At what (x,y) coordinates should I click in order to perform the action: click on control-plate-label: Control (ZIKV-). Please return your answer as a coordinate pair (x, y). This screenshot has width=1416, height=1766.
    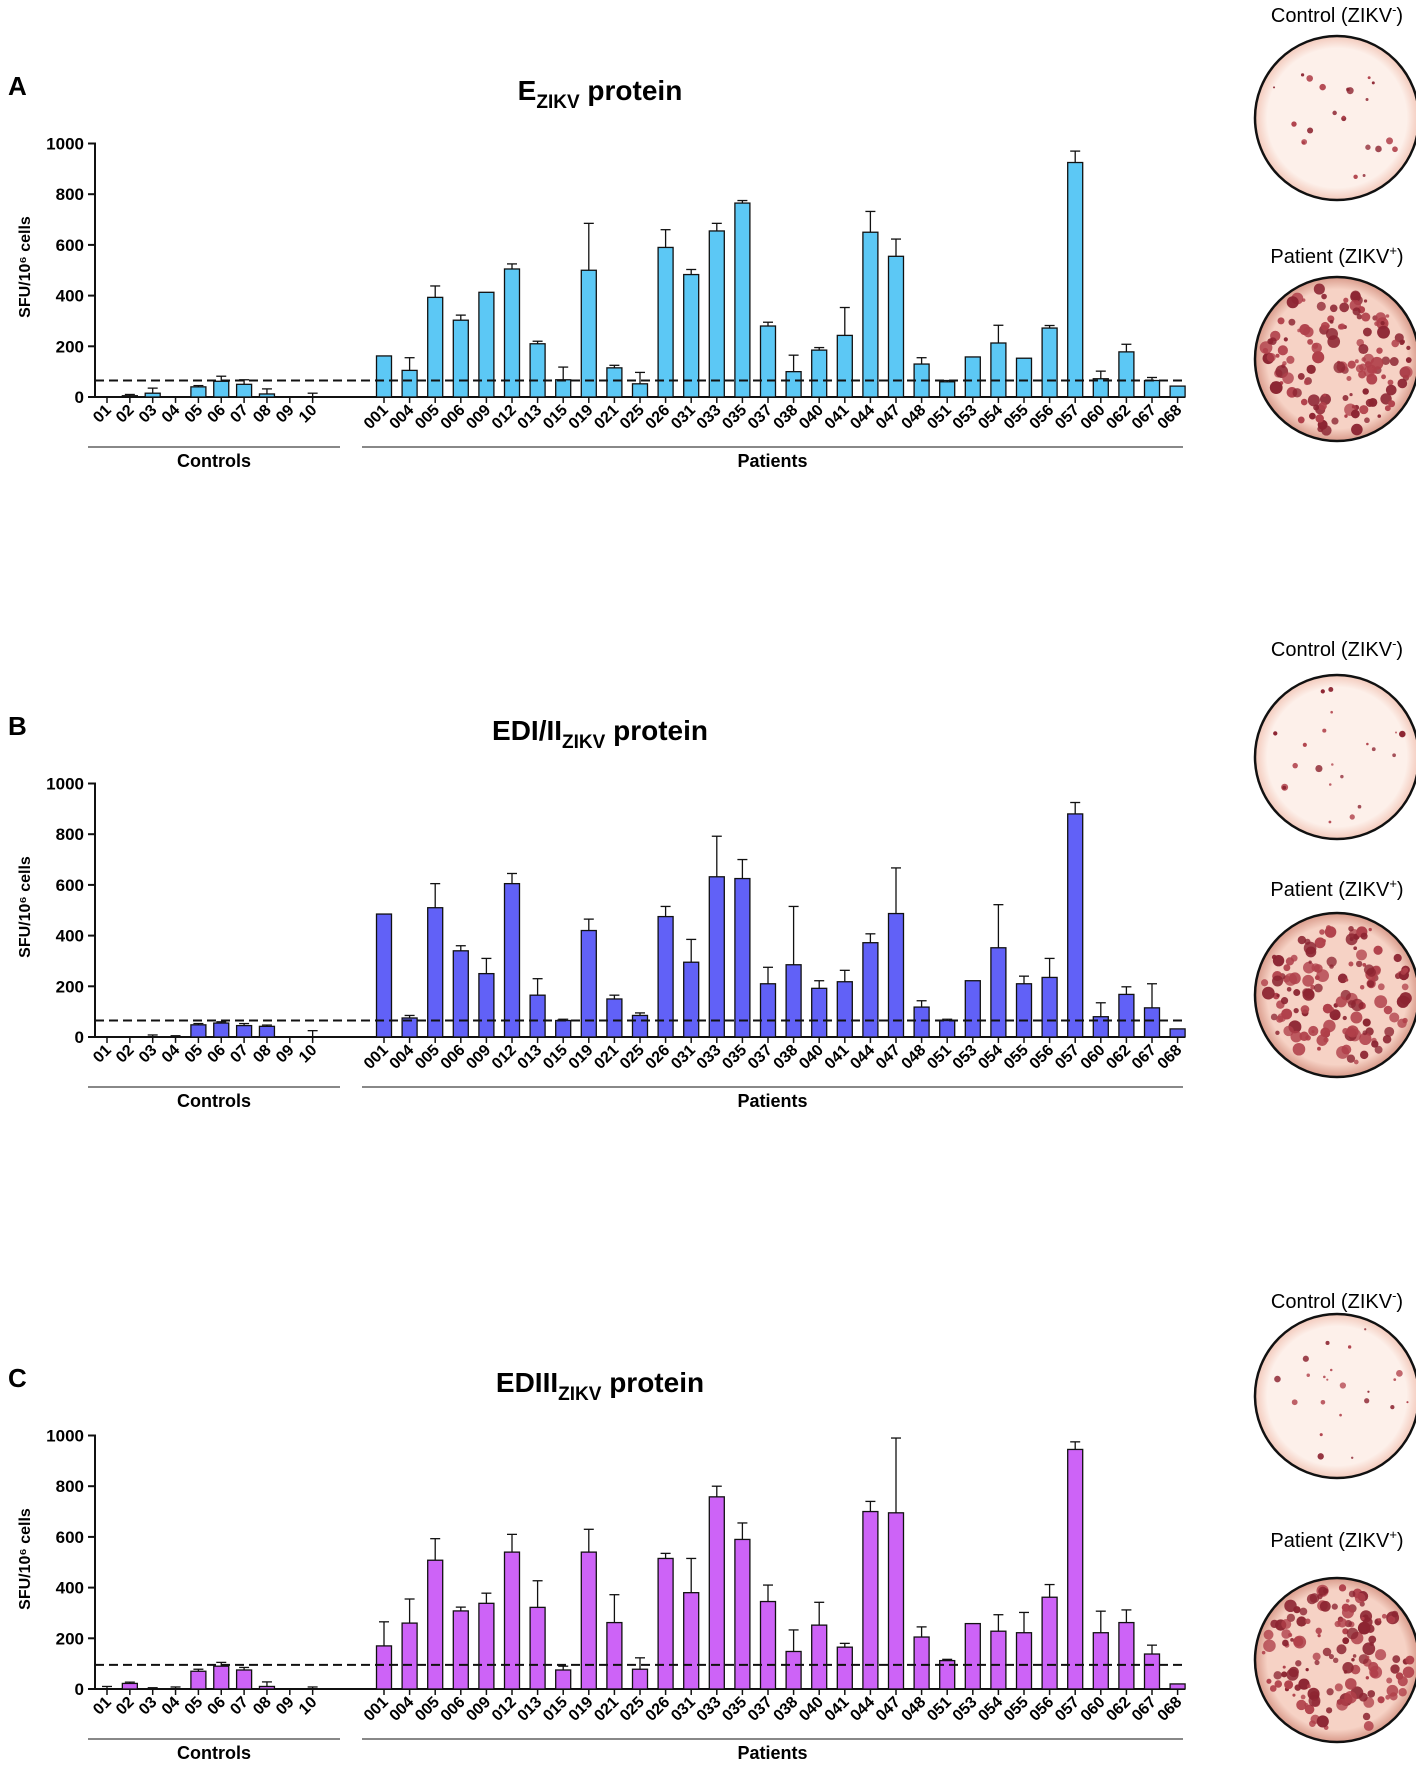
    Looking at the image, I should click on (1337, 648).